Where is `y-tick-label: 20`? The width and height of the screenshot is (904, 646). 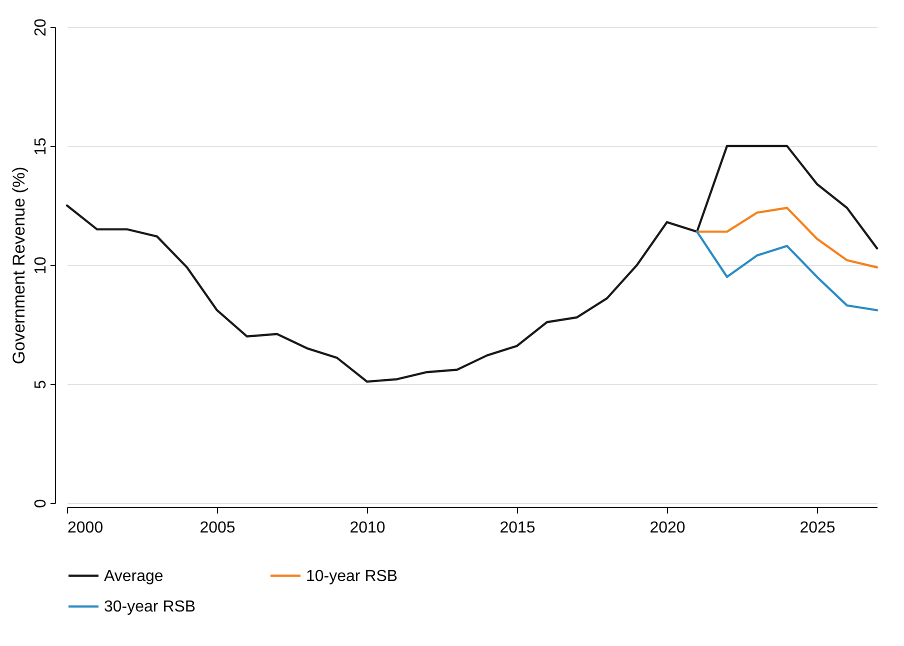
y-tick-label: 20 is located at coordinates (41, 27).